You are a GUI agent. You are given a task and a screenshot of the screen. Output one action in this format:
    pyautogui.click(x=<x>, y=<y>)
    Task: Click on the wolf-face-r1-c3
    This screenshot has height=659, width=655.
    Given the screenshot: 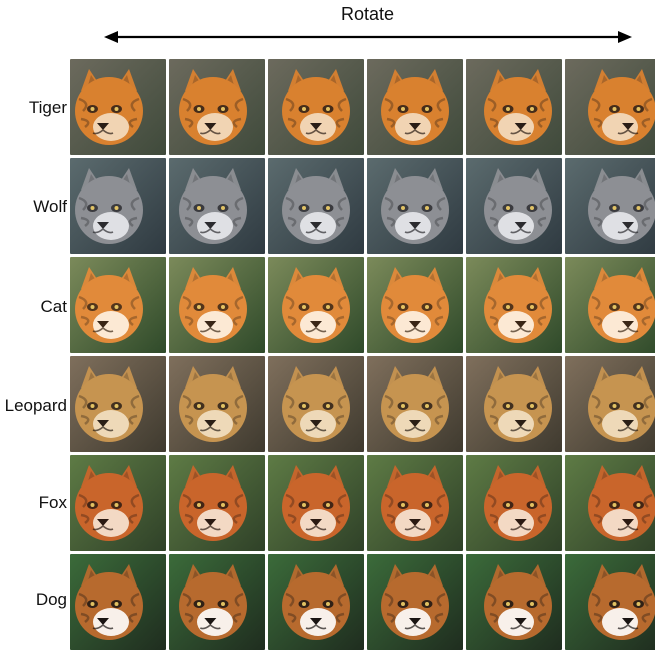 What is the action you would take?
    pyautogui.click(x=415, y=206)
    